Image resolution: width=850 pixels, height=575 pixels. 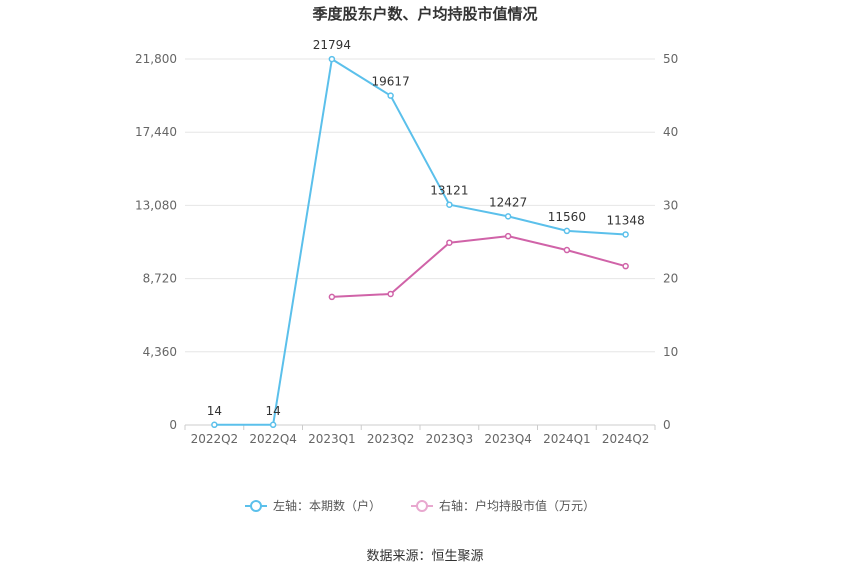 What do you see at coordinates (156, 132) in the screenshot?
I see `left-axis-tick-label: 17,440` at bounding box center [156, 132].